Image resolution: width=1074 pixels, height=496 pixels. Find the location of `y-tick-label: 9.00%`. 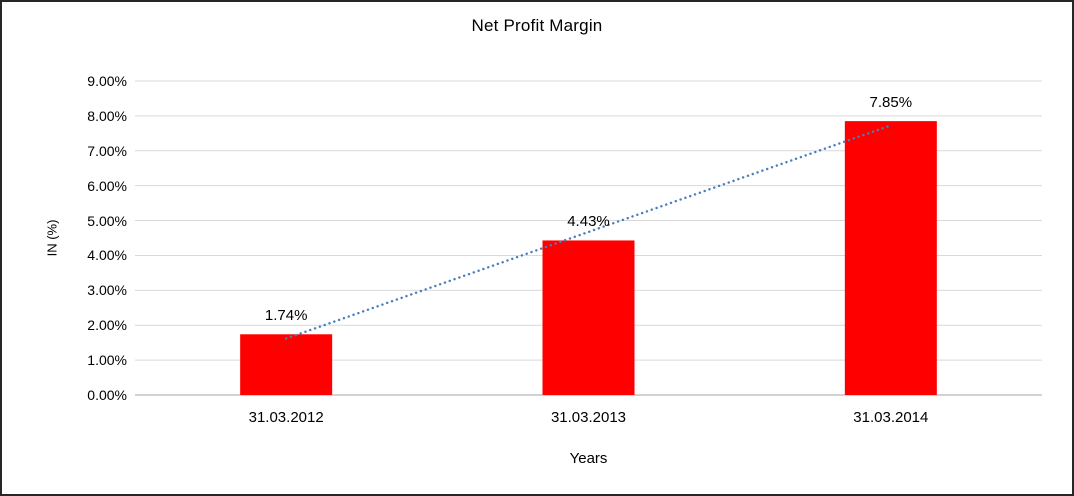

y-tick-label: 9.00% is located at coordinates (107, 81).